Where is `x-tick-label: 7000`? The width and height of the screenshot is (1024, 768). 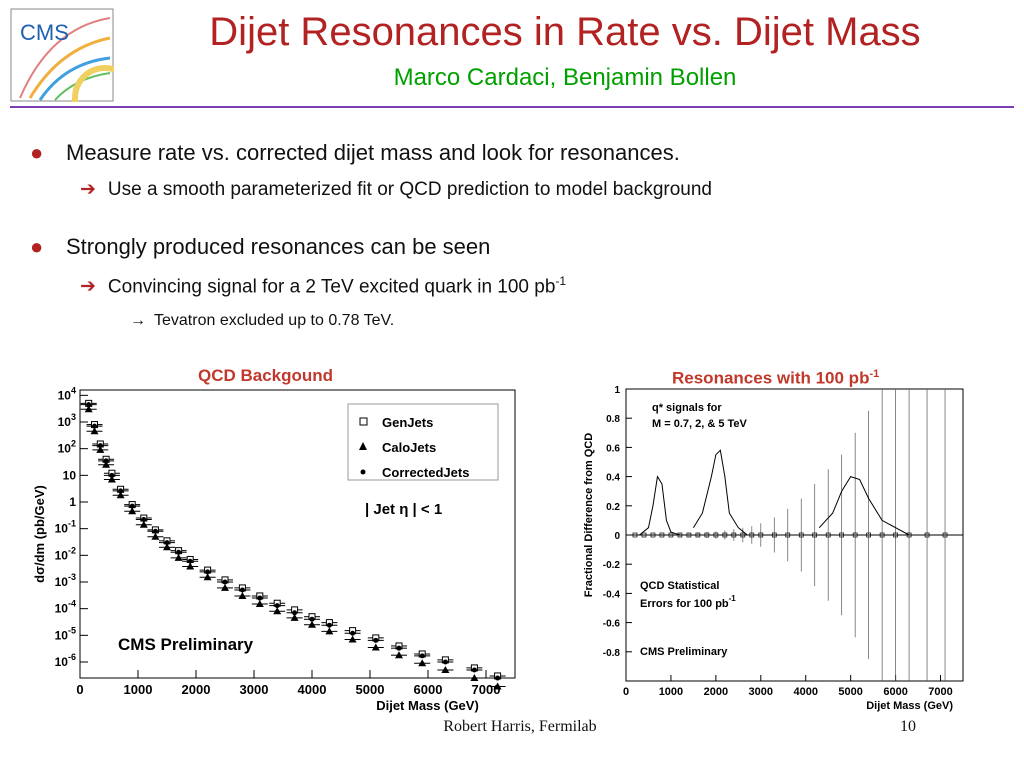
x-tick-label: 7000 is located at coordinates (940, 692).